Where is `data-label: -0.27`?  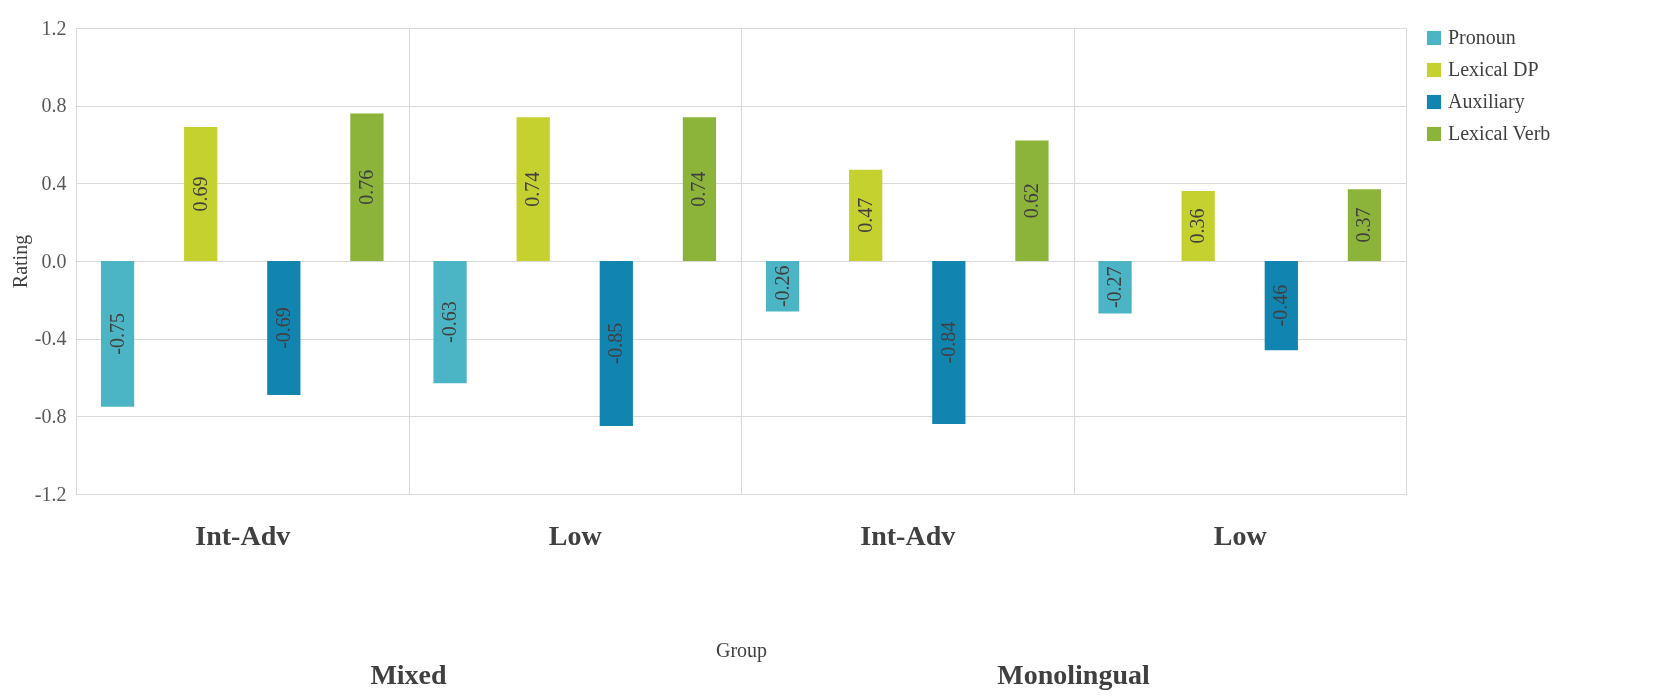
data-label: -0.27 is located at coordinates (1114, 287).